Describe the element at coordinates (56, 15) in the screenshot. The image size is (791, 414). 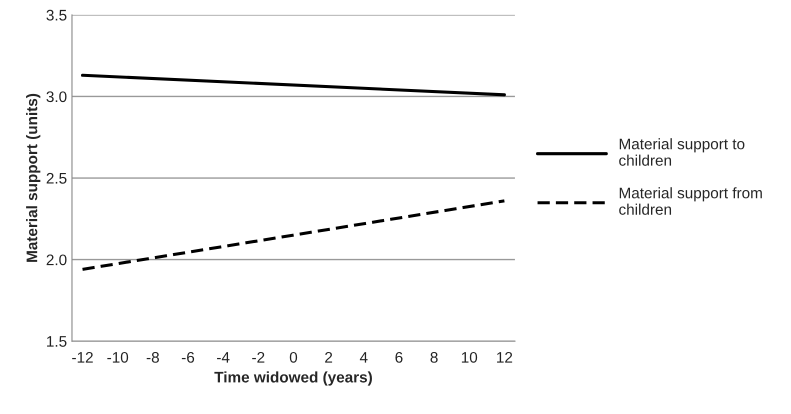
I see `y-tick-label: 3.5` at that location.